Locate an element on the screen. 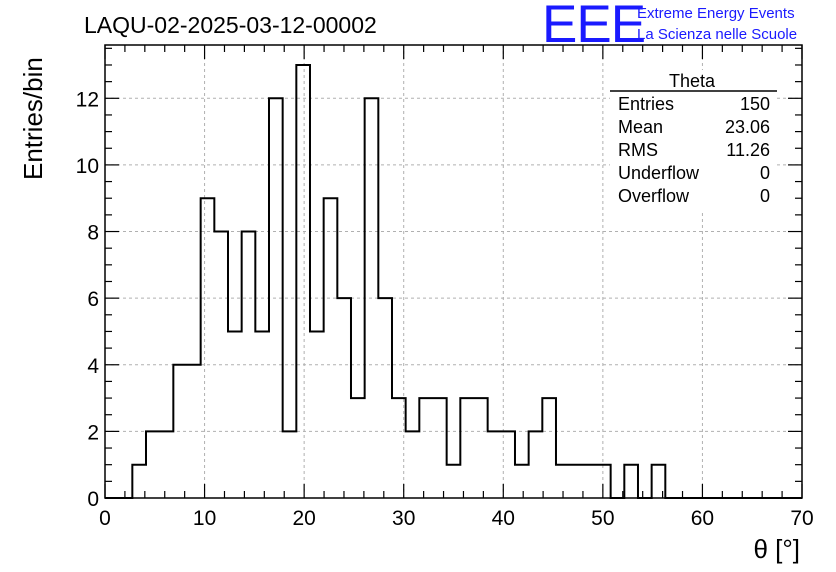  y-tick-labels: 0 2 4 6 8 10 12 is located at coordinates (88, 299).